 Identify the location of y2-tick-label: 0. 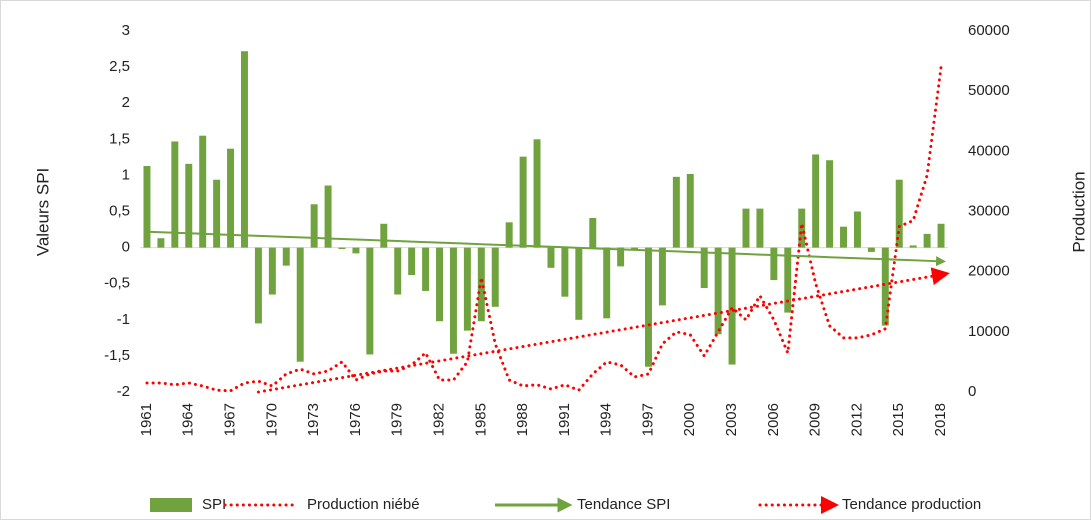
(972, 391).